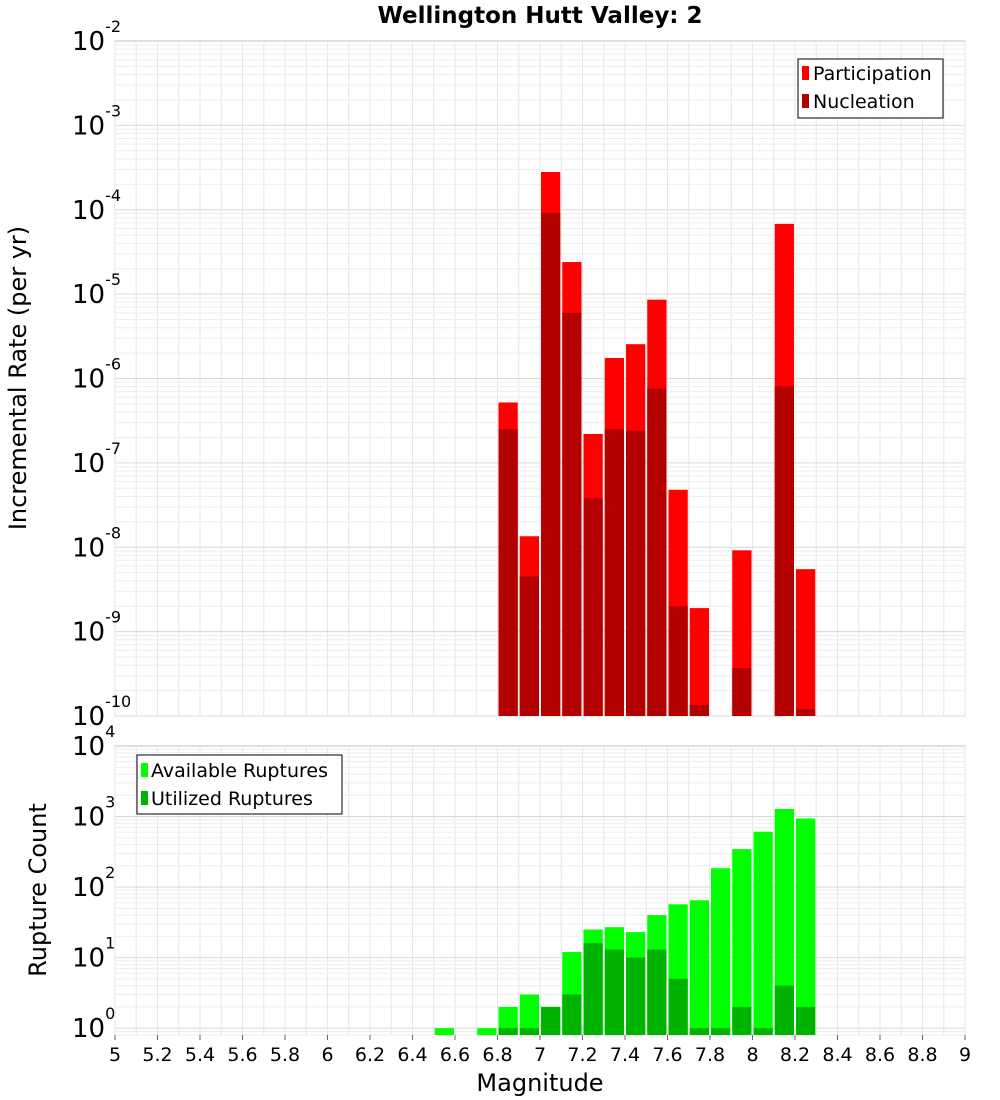 This screenshot has height=1100, width=1000. I want to click on x-tick-label: 7.4, so click(625, 1055).